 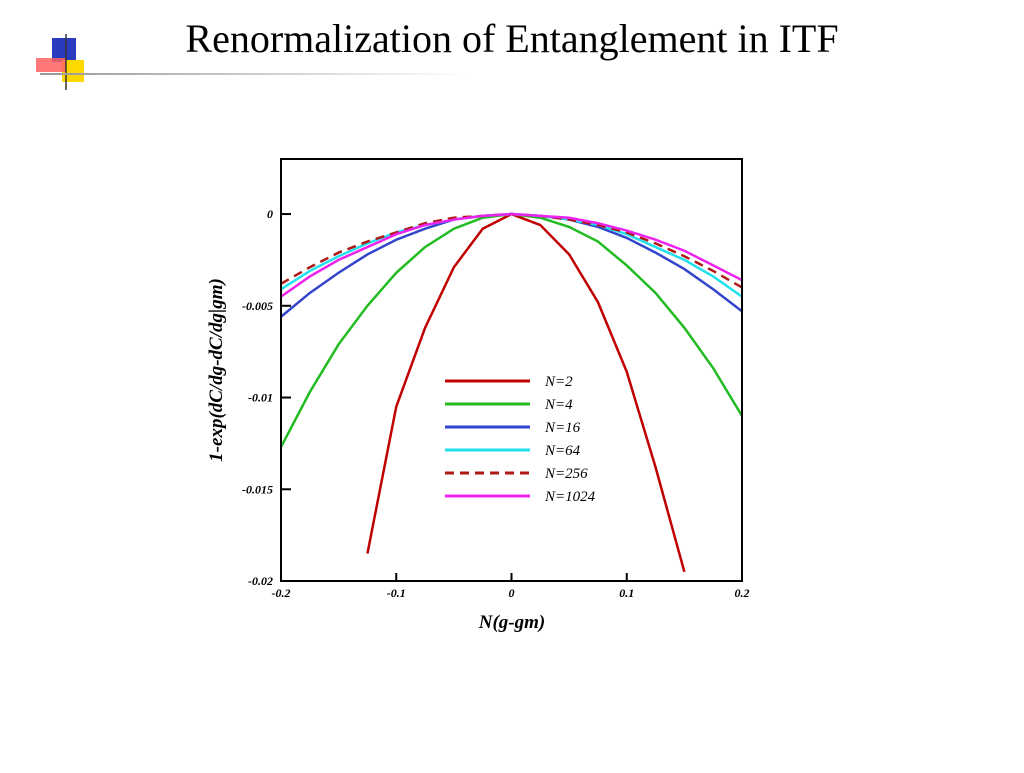 I want to click on y-tick-label: -0.02, so click(x=260, y=581).